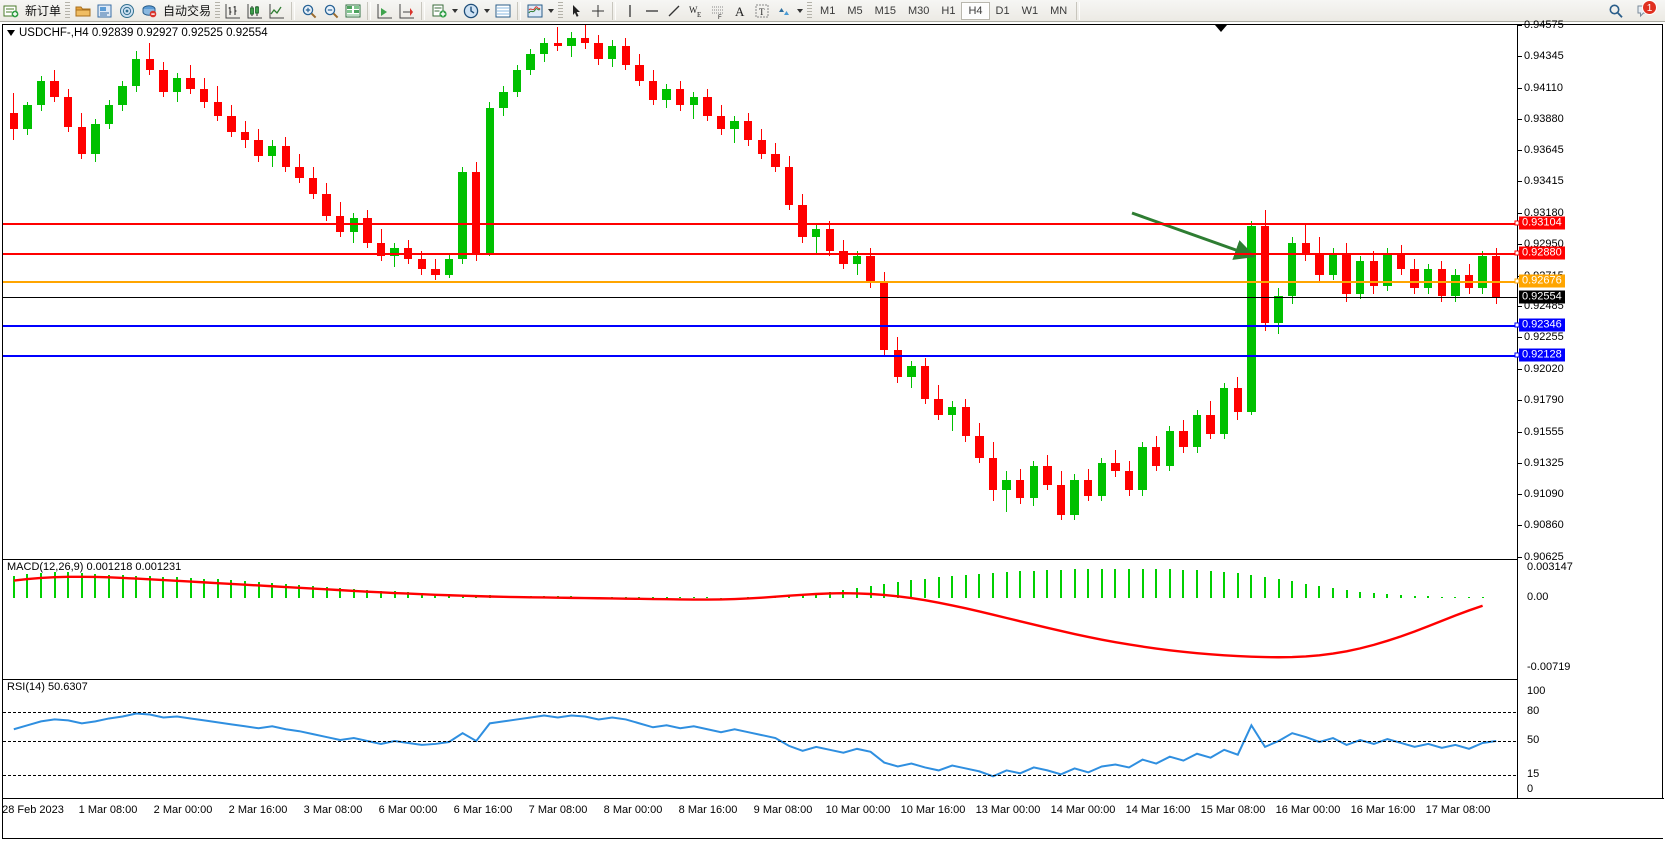  I want to click on chevron-down-icon, so click(455, 10).